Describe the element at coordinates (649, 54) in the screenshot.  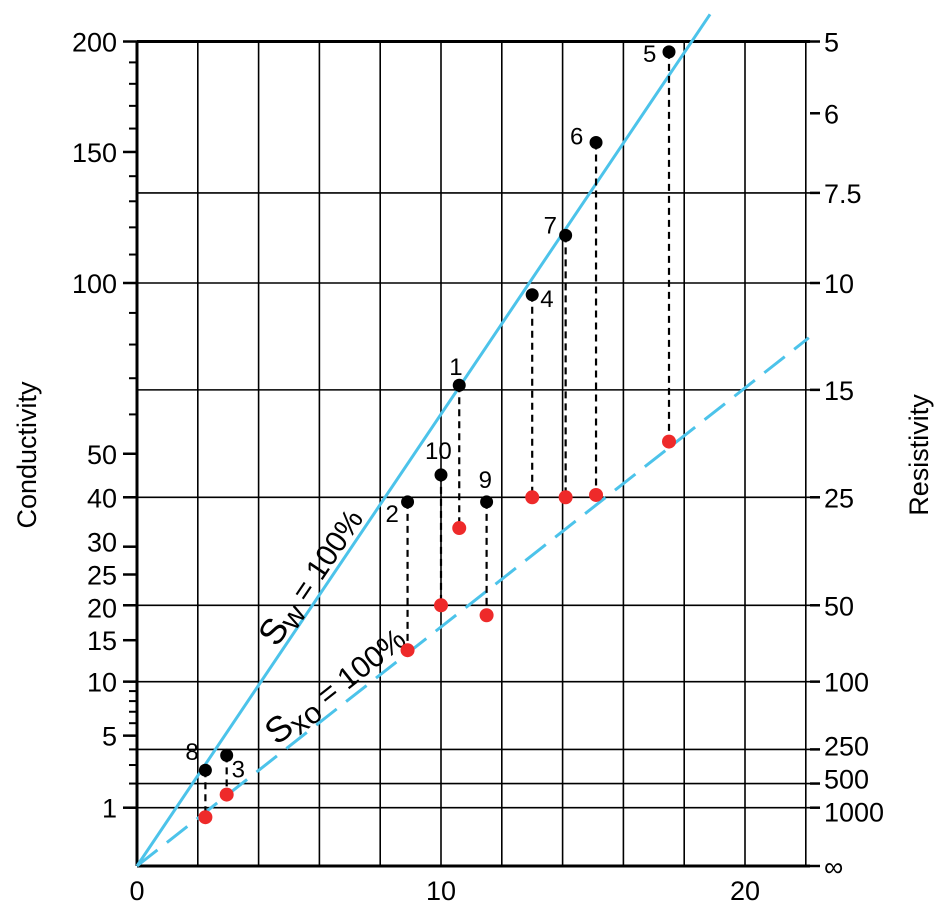
I see `point-label: 5` at that location.